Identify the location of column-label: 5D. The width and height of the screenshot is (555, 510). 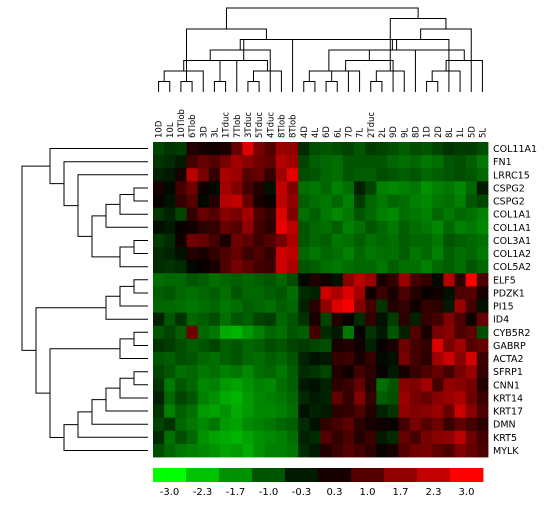
(472, 132).